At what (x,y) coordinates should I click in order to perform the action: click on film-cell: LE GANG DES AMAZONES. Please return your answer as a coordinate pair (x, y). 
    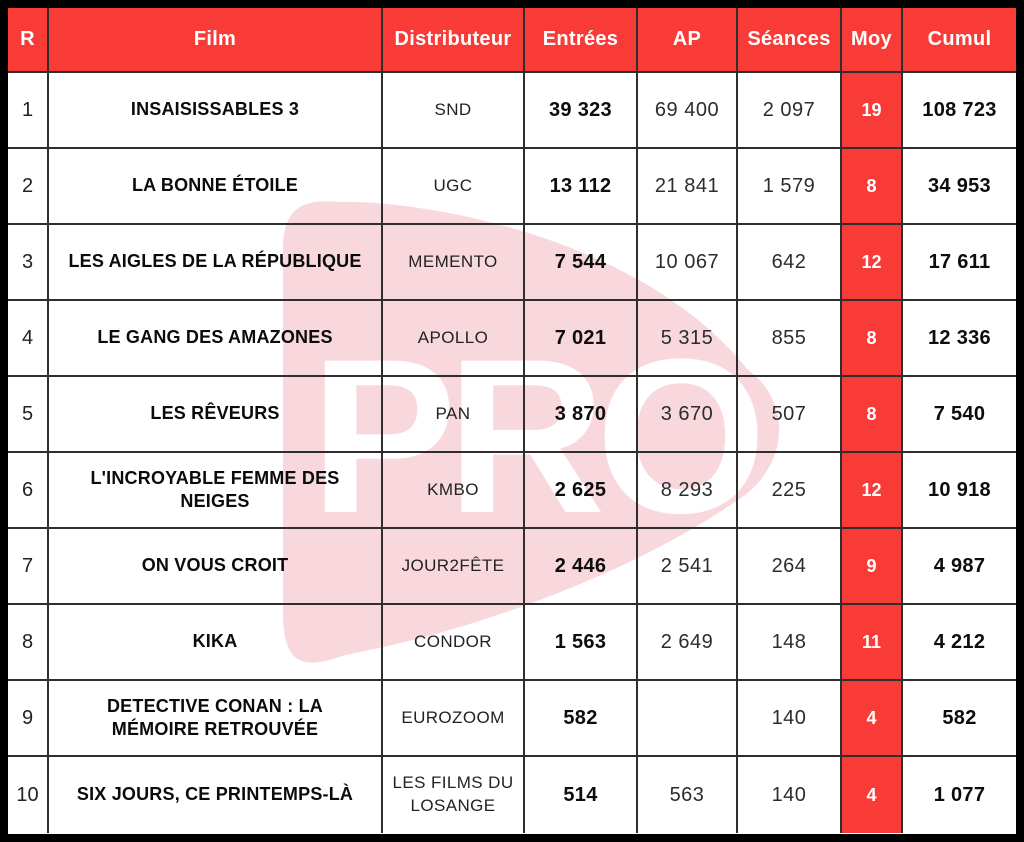
    Looking at the image, I should click on (216, 339).